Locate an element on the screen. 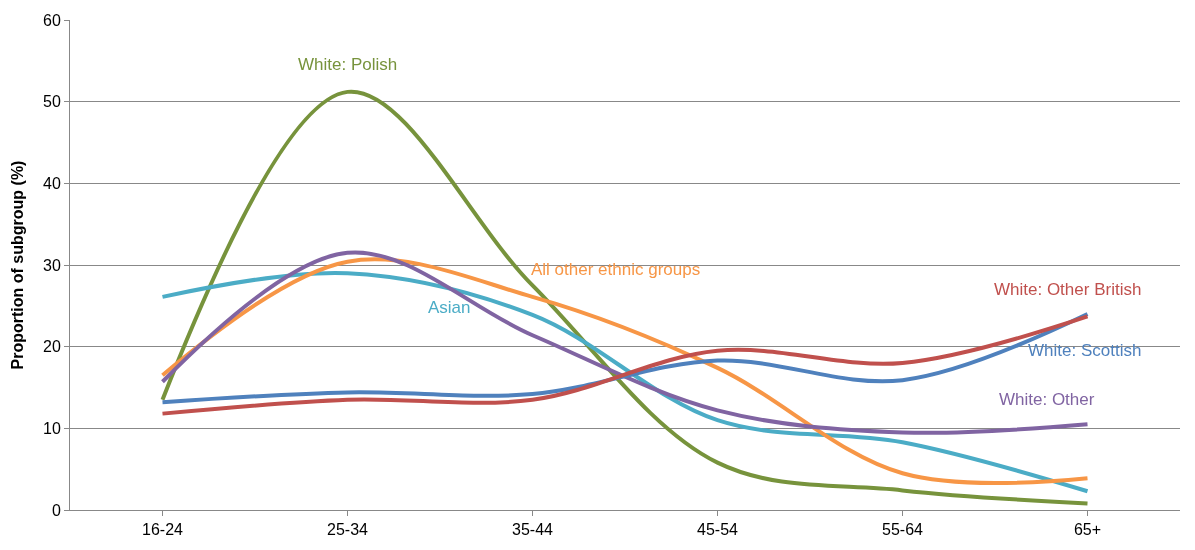 This screenshot has width=1195, height=550. x-tick-label: 16-24 is located at coordinates (163, 530).